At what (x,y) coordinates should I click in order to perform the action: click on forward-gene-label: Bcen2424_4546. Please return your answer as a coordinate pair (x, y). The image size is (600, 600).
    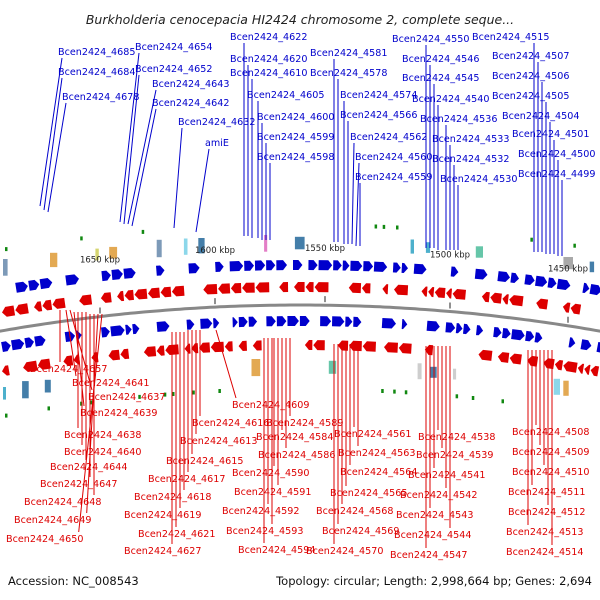
    Looking at the image, I should click on (440, 59).